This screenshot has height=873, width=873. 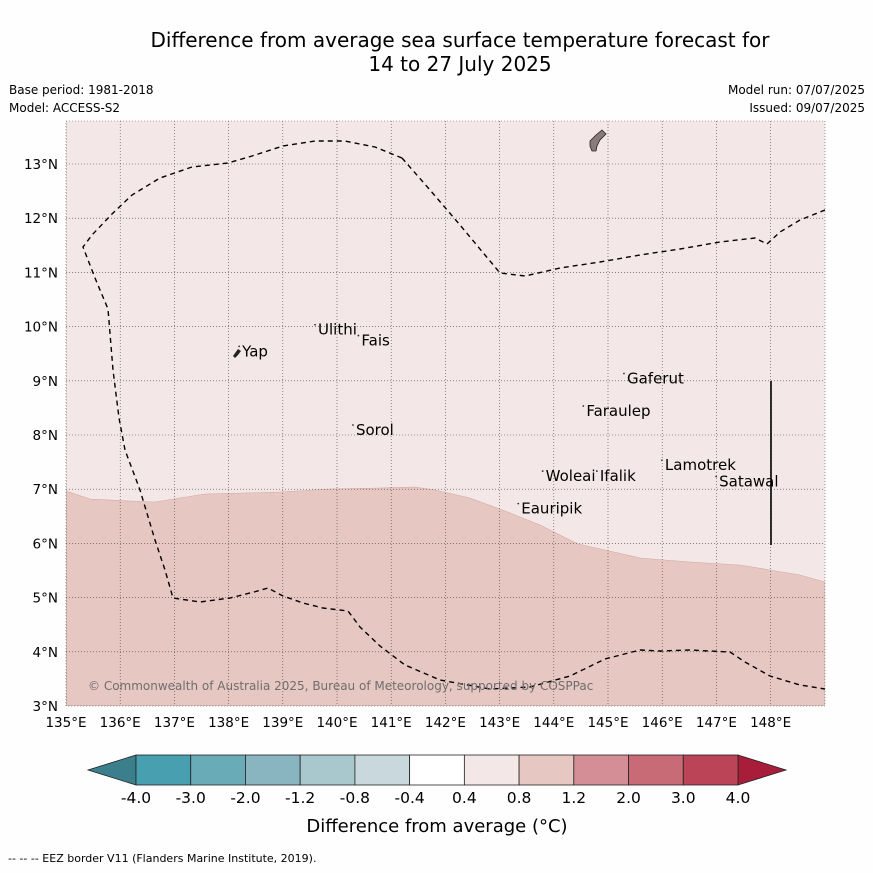 I want to click on lat-tick-label: 7°N, so click(x=45, y=490).